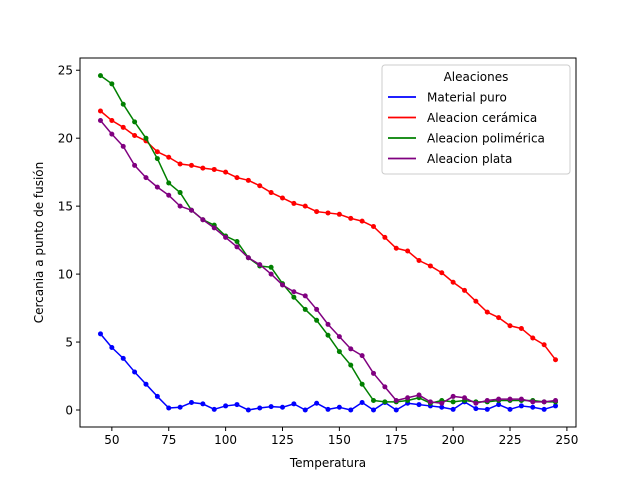 The width and height of the screenshot is (640, 480). I want to click on y-tick-label: 5, so click(69, 343).